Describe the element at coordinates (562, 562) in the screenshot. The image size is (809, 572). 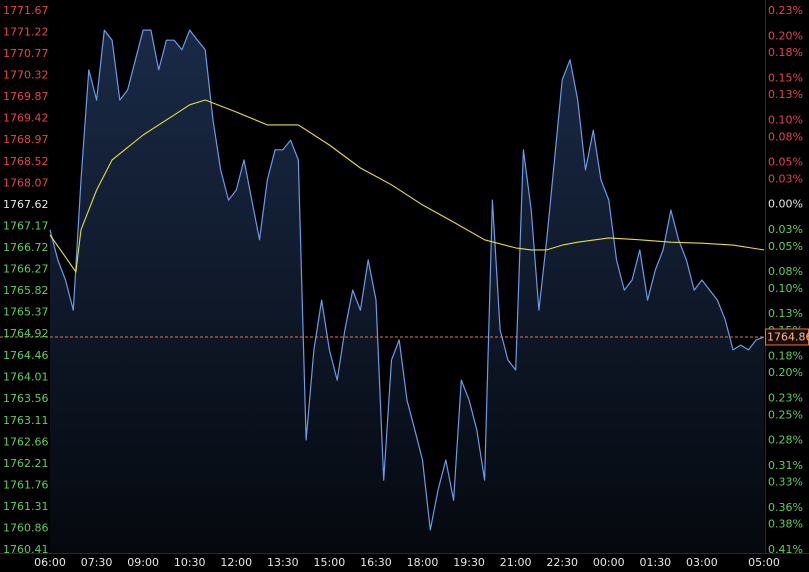
I see `x-tick-label: 22:30` at that location.